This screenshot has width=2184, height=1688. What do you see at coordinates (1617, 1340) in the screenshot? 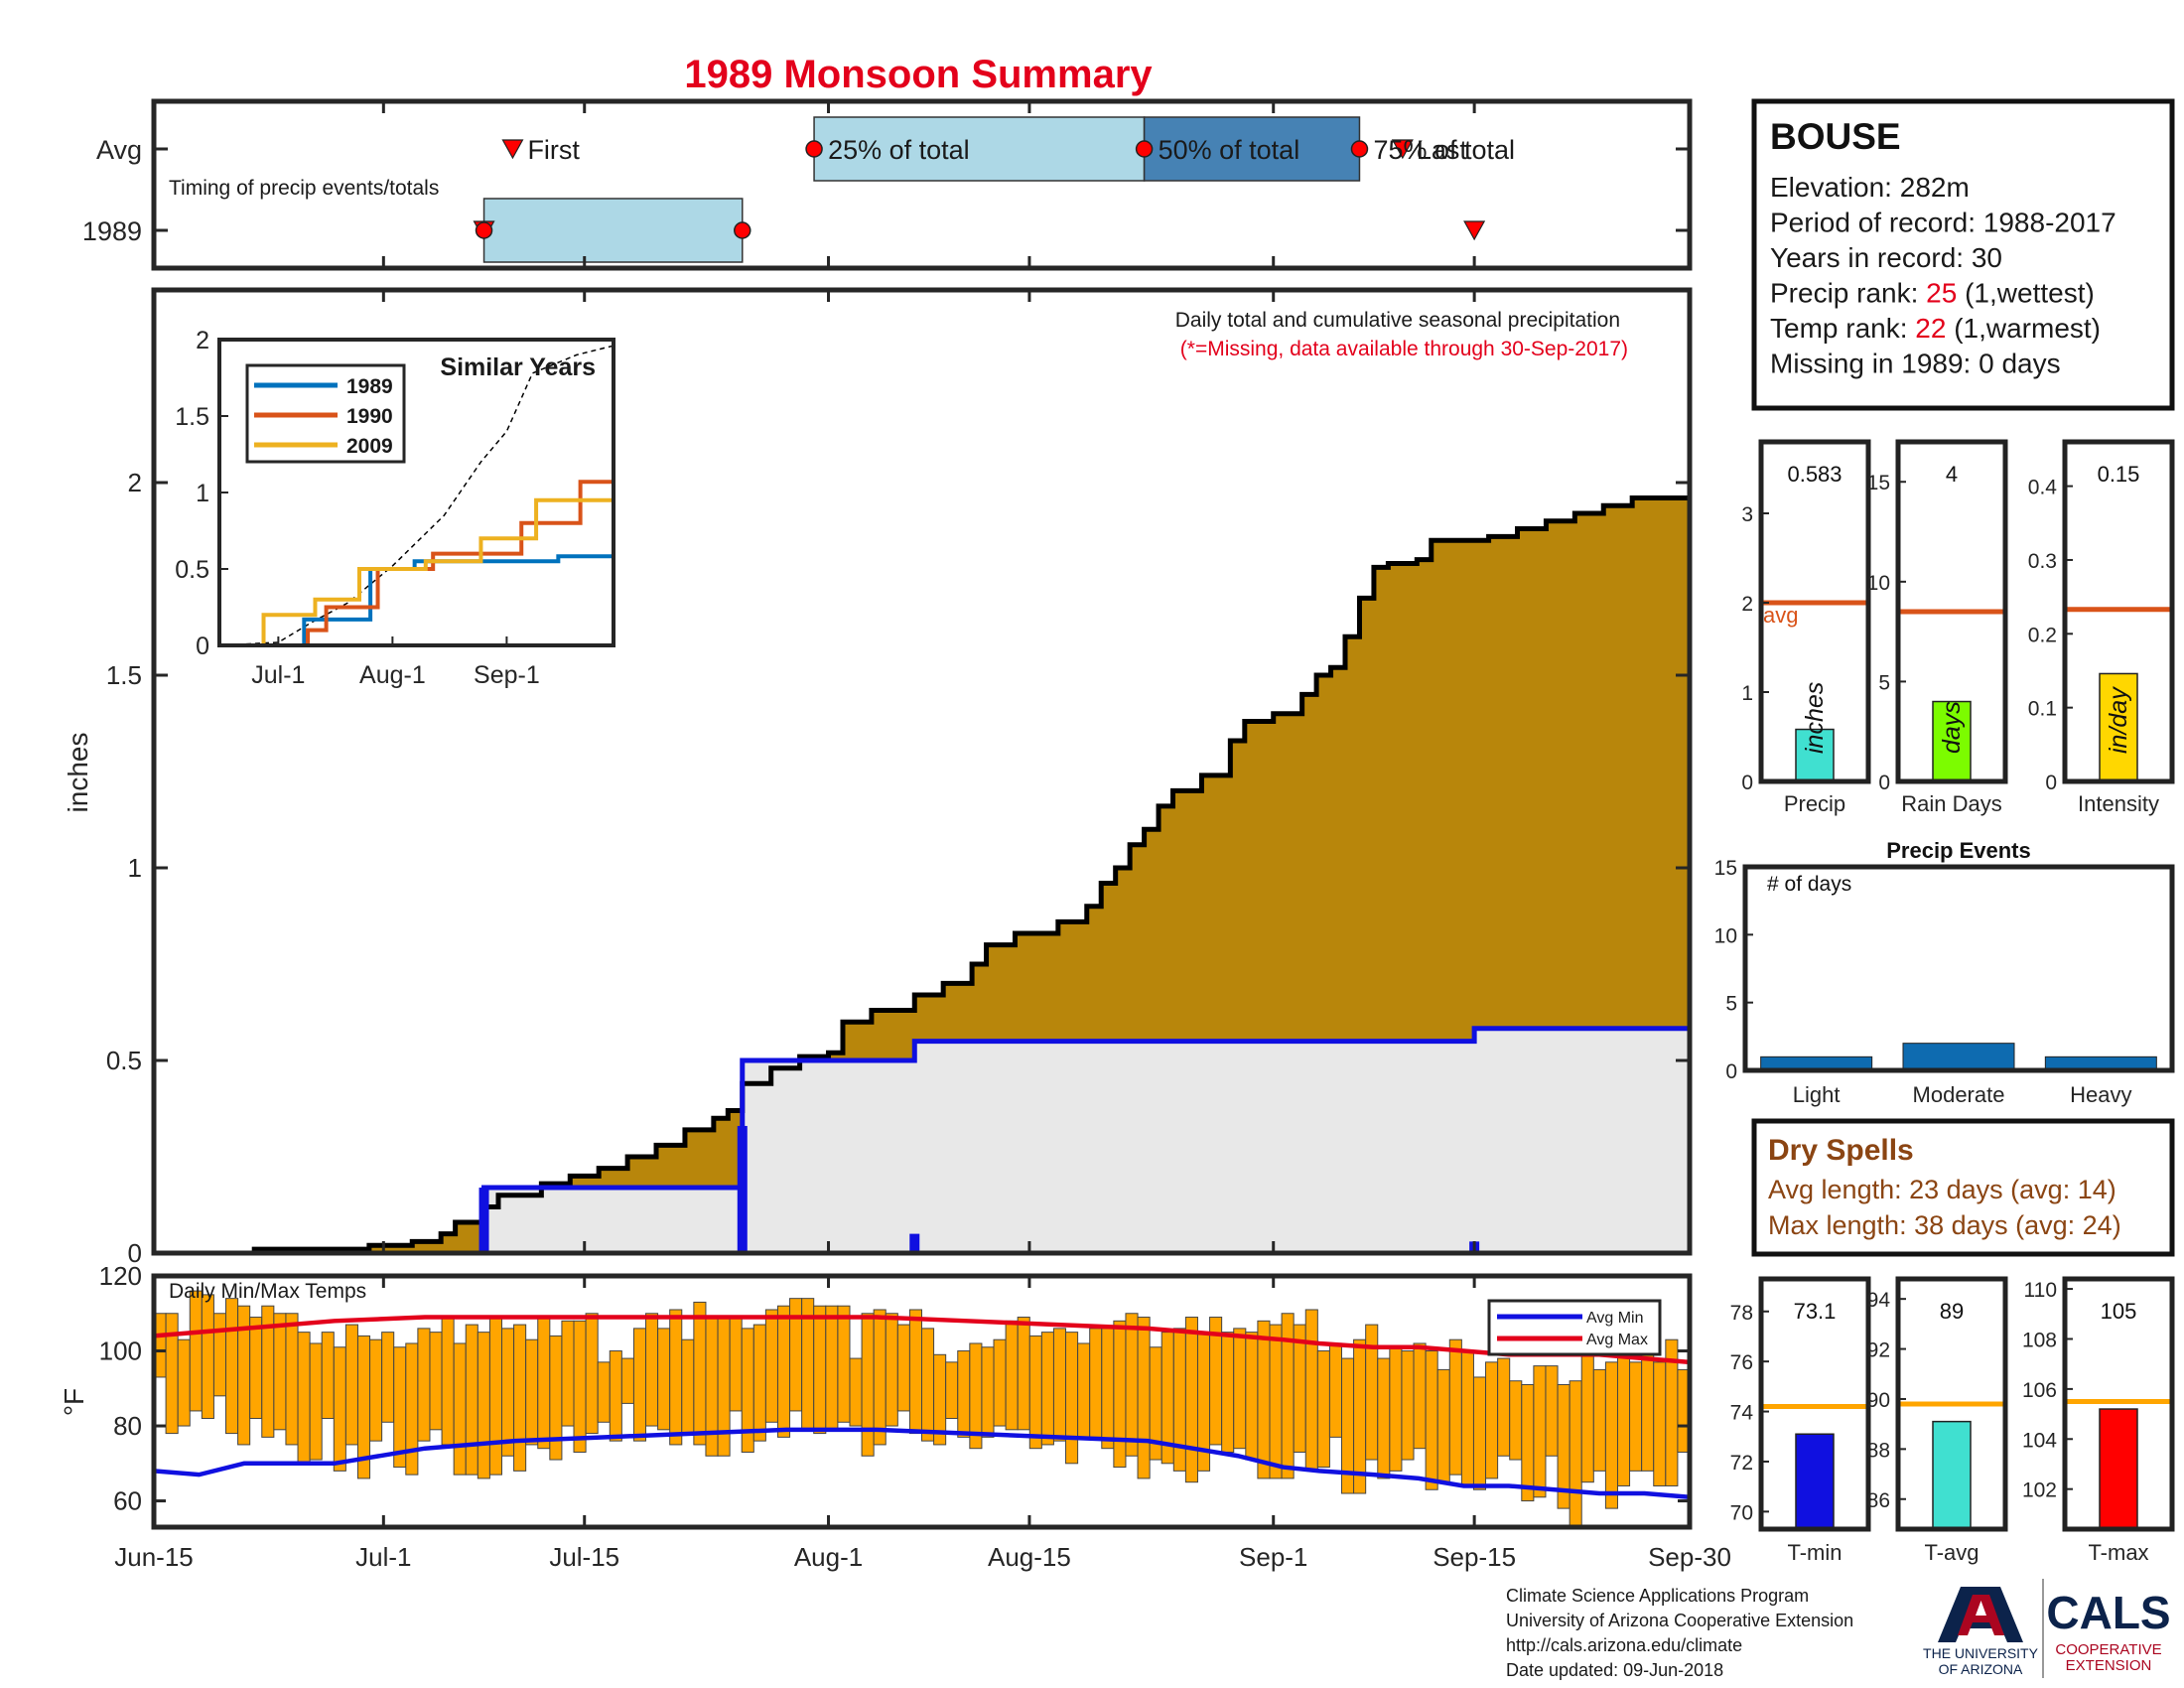
I see `legend-avg-max: Avg Max` at bounding box center [1617, 1340].